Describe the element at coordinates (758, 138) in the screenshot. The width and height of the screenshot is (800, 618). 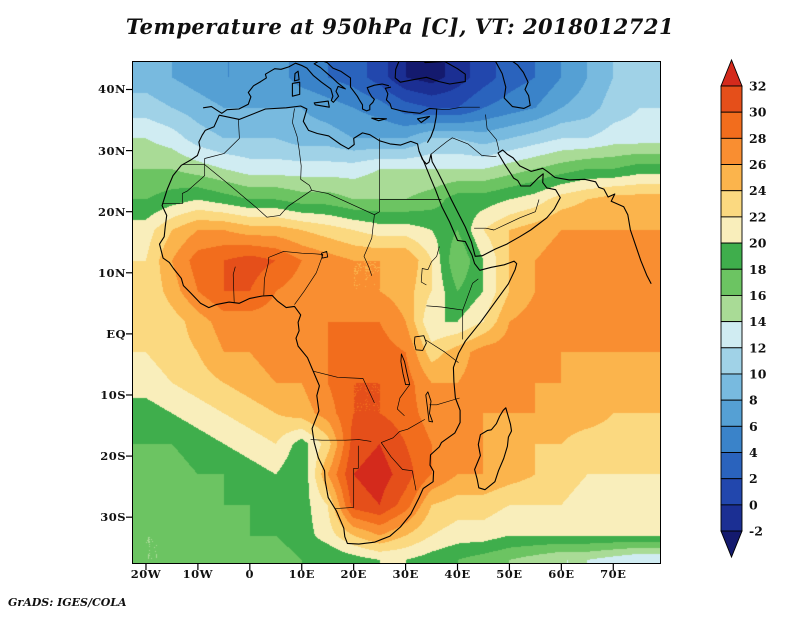
I see `colorbar-label: 28` at that location.